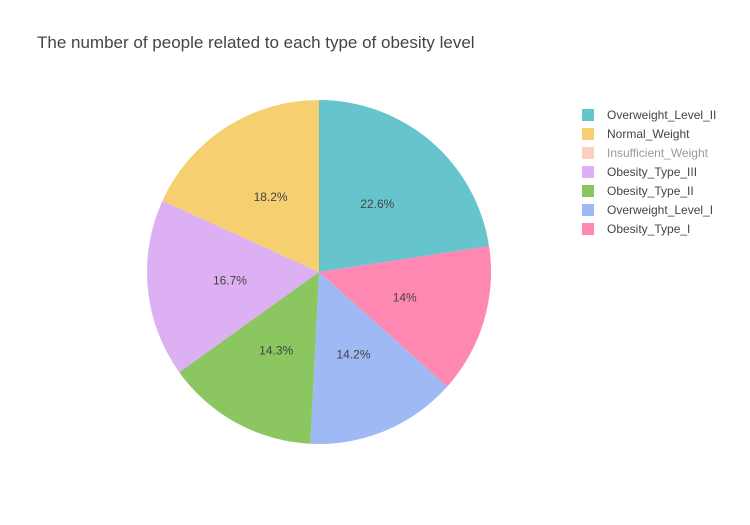 This screenshot has width=750, height=525. Describe the element at coordinates (660, 209) in the screenshot. I see `legend-label: Overweight_Level_I` at that location.